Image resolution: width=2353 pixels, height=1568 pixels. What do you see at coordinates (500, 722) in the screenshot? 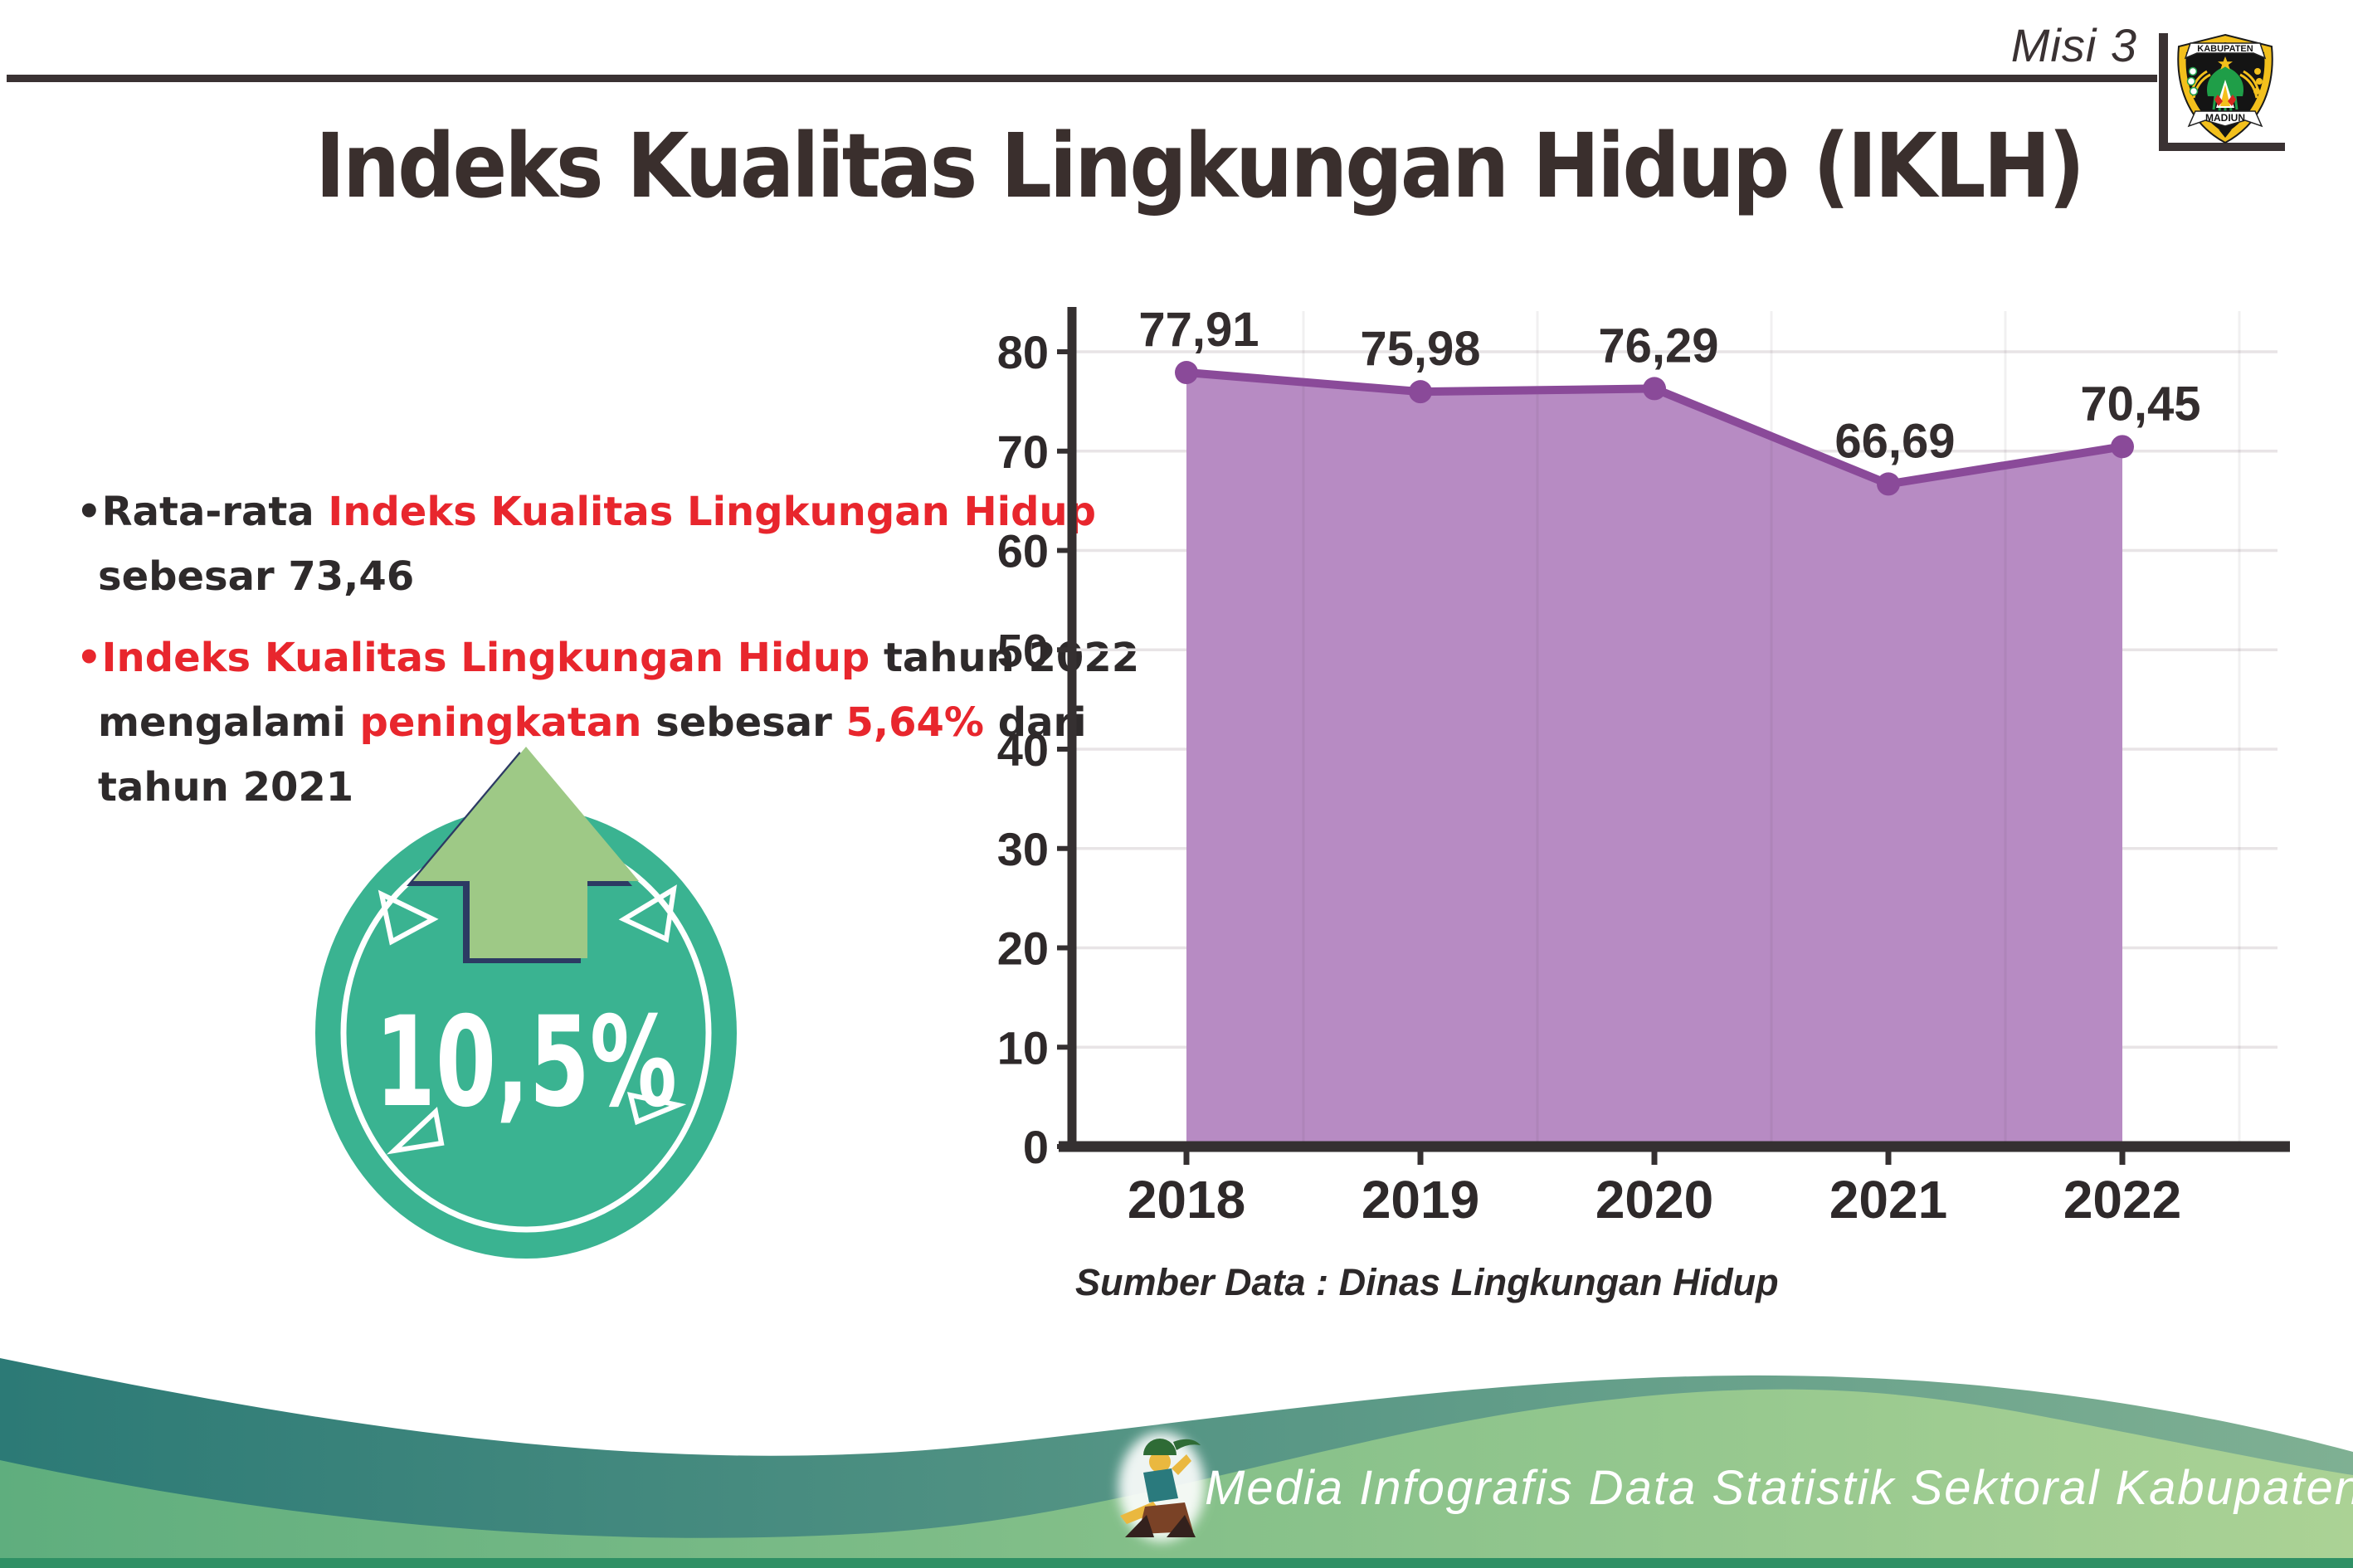
I see `bullet2-increase-word: peningkatan` at bounding box center [500, 722].